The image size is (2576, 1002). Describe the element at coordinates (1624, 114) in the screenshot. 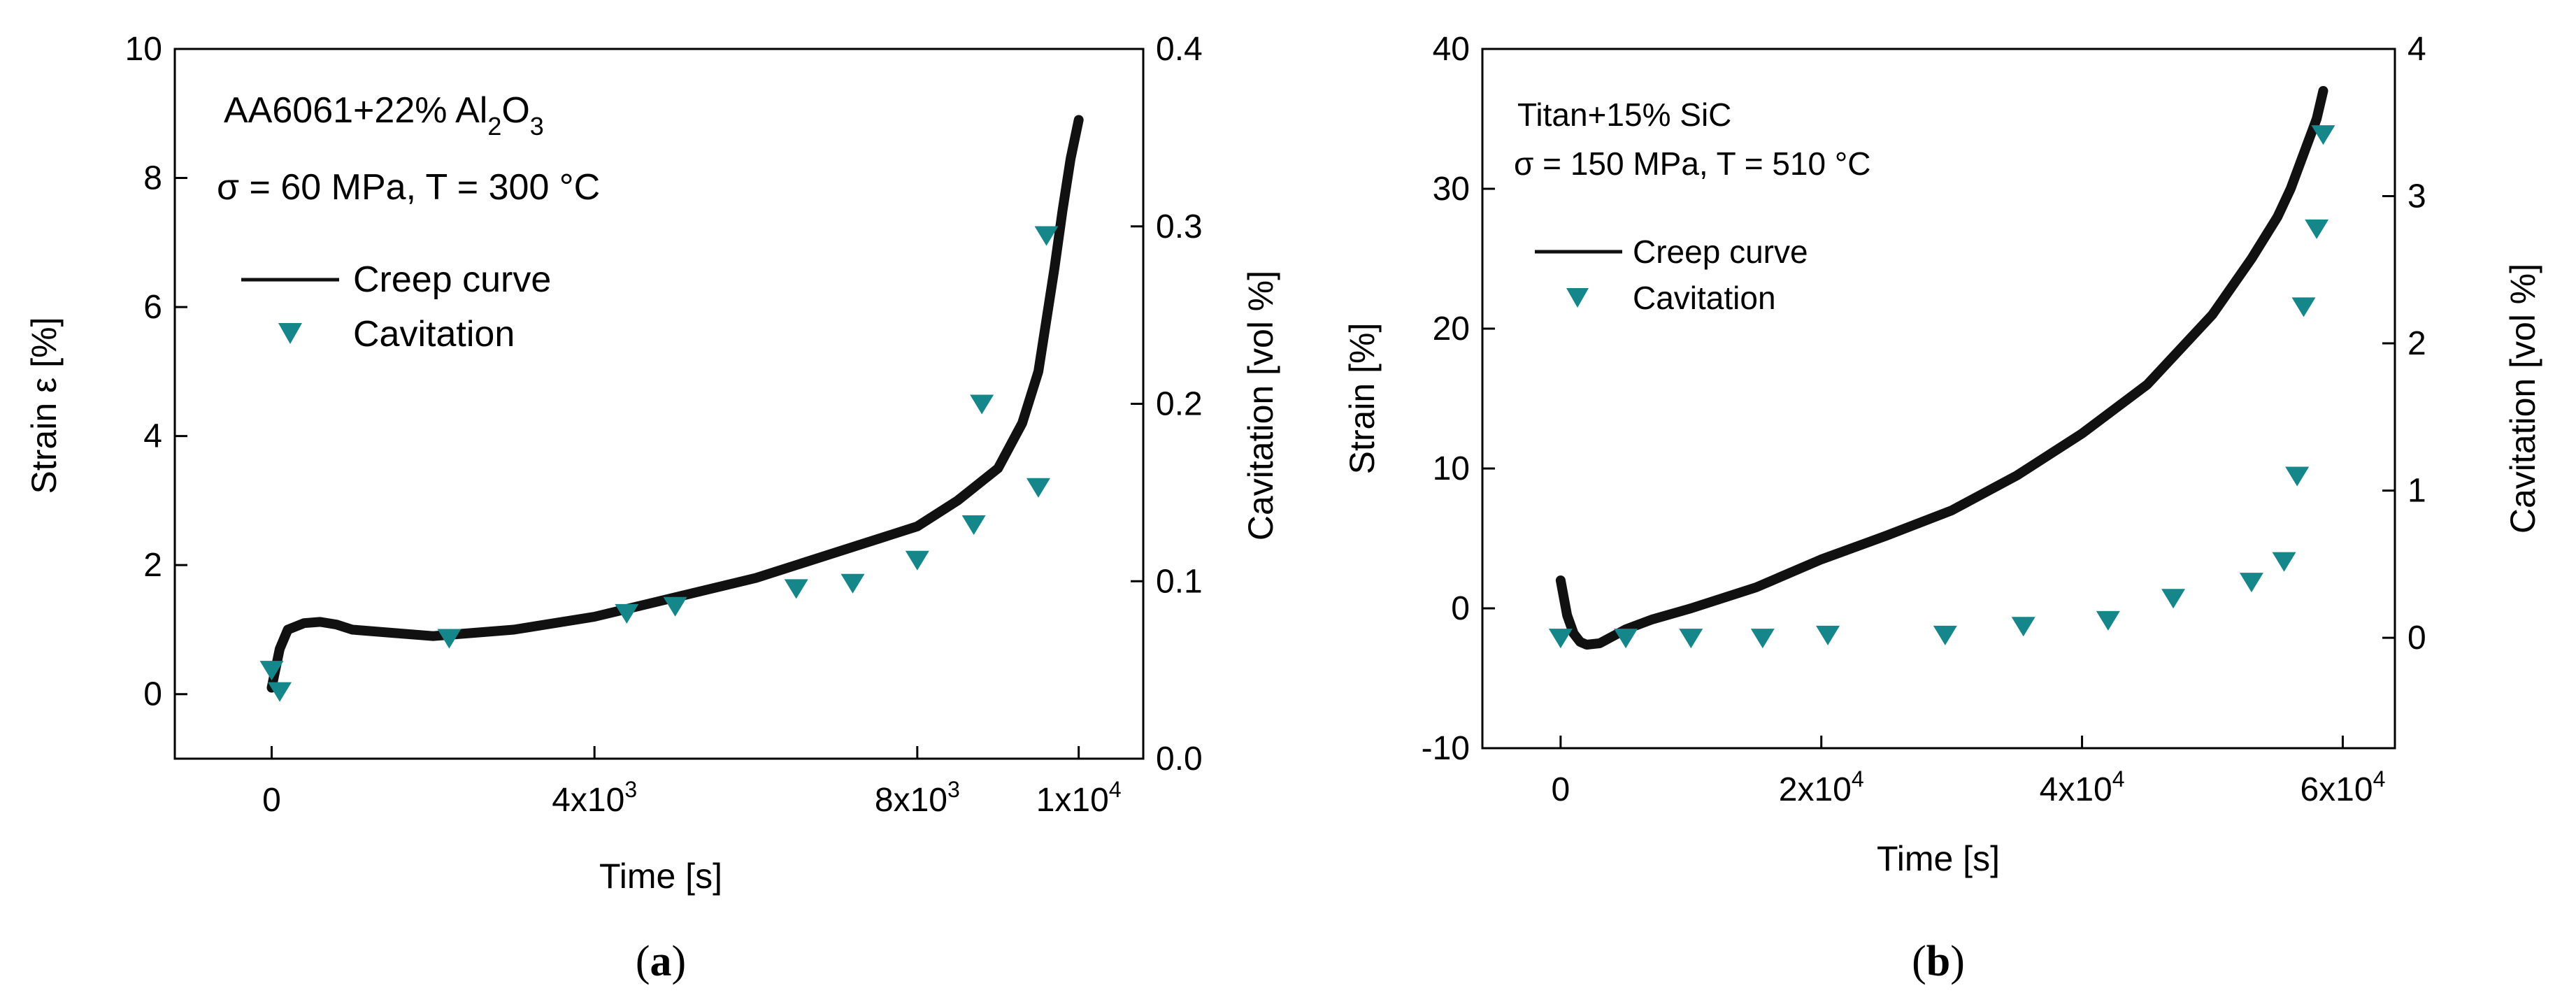

I see `panel-b-annotation-material: Titan+15% SiC` at that location.